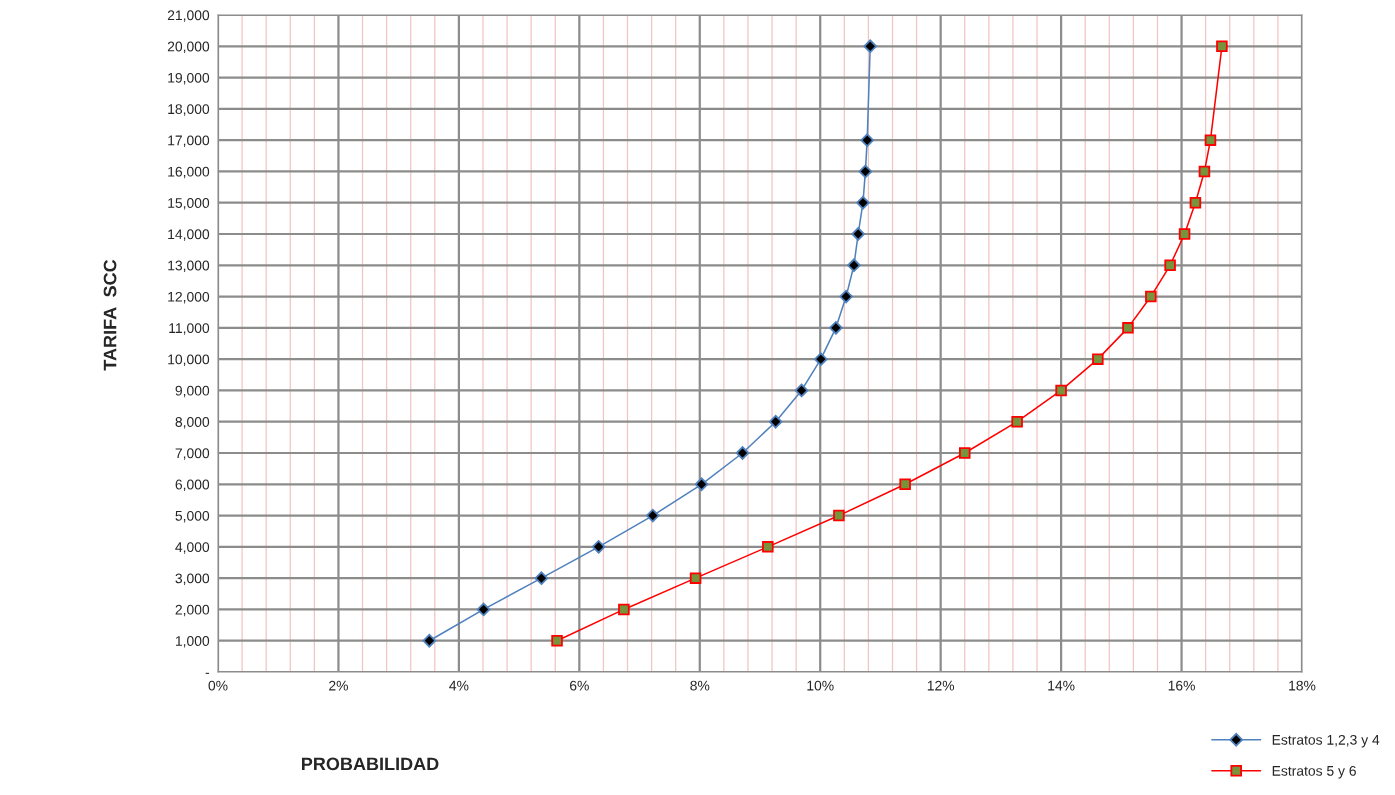  I want to click on y-tick-label: 21,000, so click(188, 16).